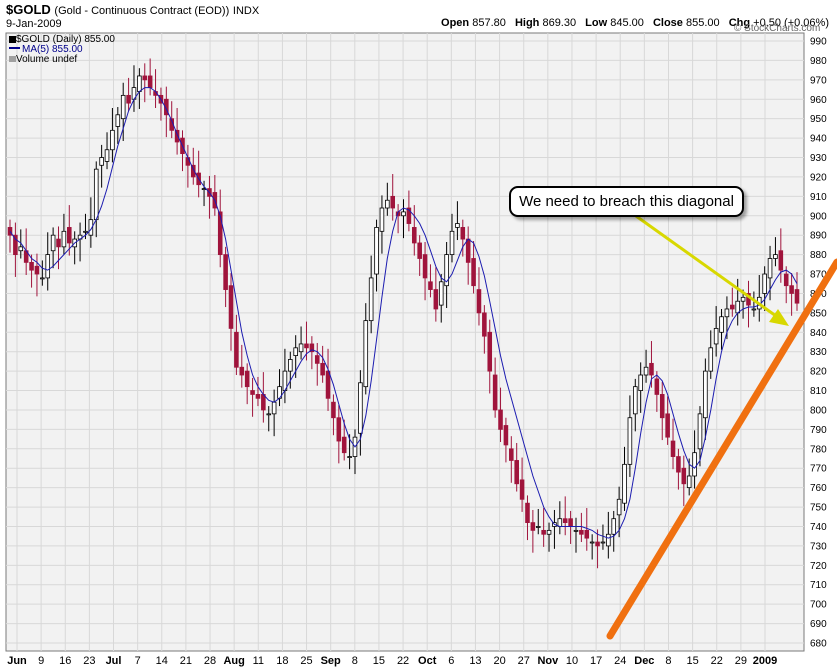 The height and width of the screenshot is (670, 837). Describe the element at coordinates (644, 661) in the screenshot. I see `x-tick-label: Dec` at that location.